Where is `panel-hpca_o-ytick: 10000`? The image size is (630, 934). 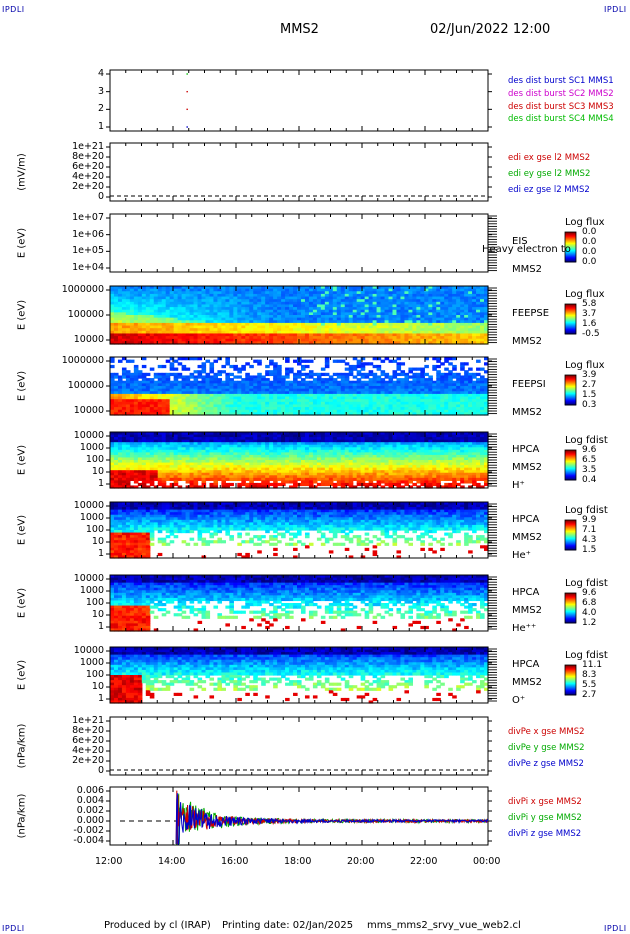 panel-hpca_o-ytick: 10000 is located at coordinates (88, 650).